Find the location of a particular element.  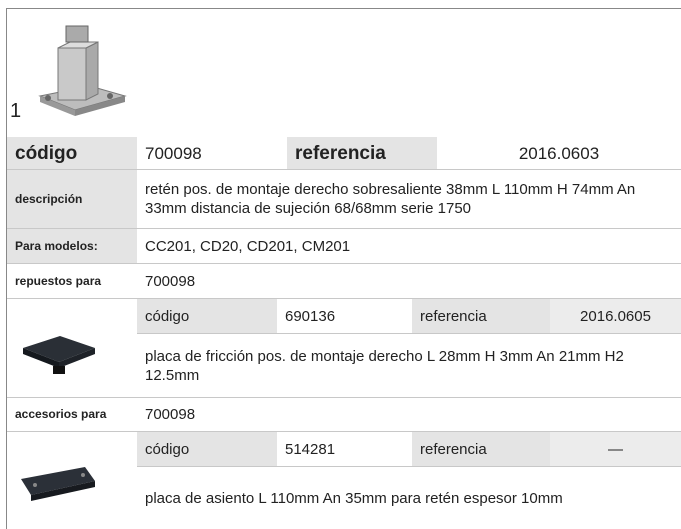

value: 690136 is located at coordinates (344, 316).